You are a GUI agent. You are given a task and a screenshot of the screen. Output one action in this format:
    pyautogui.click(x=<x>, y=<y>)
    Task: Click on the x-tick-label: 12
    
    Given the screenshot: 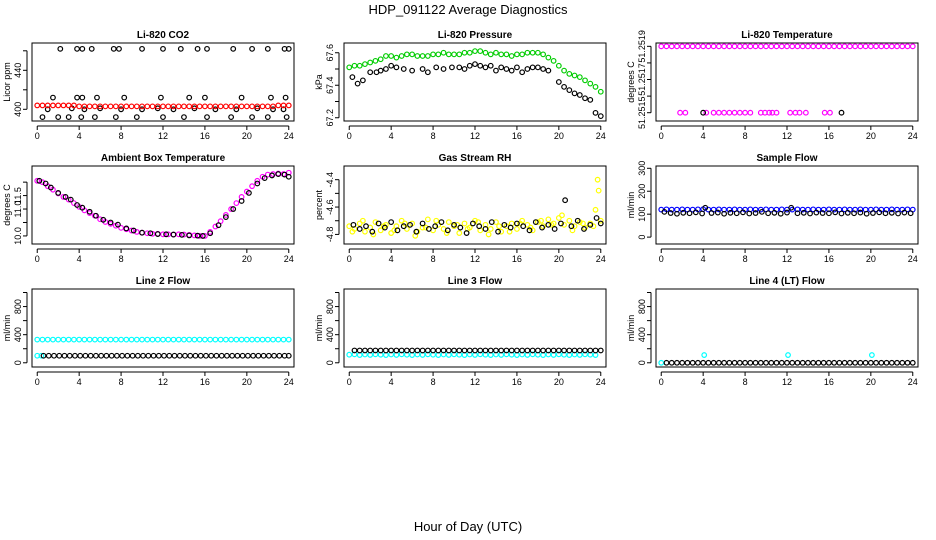 What is the action you would take?
    pyautogui.click(x=163, y=259)
    